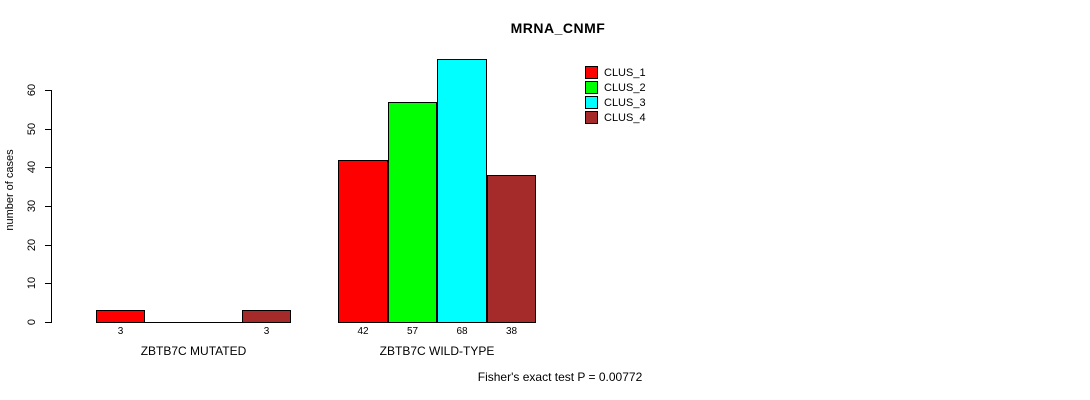 Image resolution: width=1090 pixels, height=400 pixels. What do you see at coordinates (32, 167) in the screenshot?
I see `y-tick-label: 40` at bounding box center [32, 167].